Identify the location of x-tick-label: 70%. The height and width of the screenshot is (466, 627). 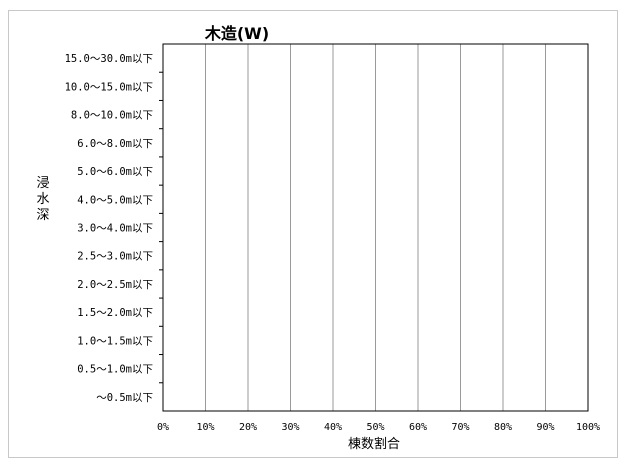
(460, 427).